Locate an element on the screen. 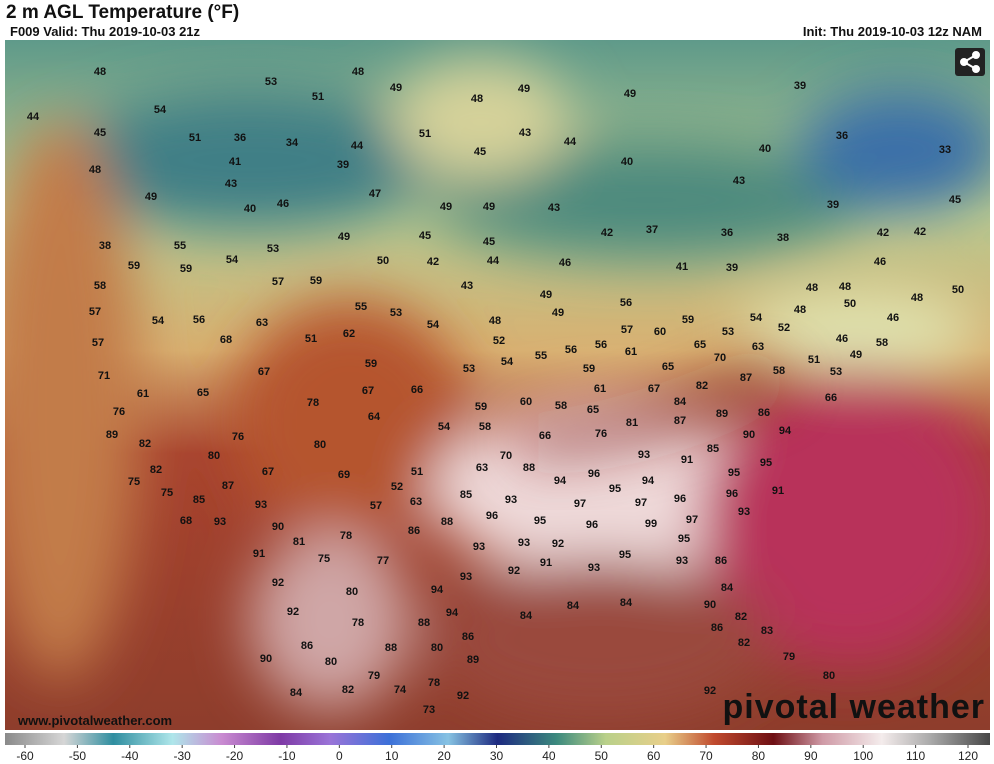  temperature-label: 62 is located at coordinates (349, 334).